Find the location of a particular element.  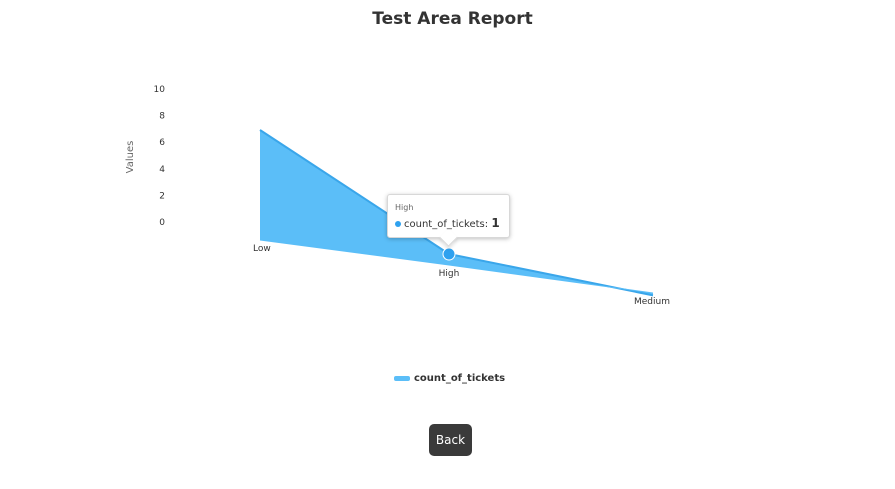

y-tick-label: 10 is located at coordinates (160, 90).